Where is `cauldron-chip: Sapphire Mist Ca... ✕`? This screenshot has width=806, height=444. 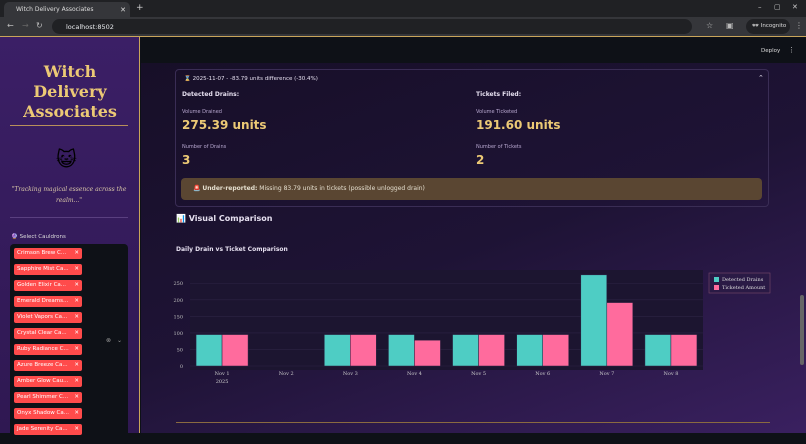
cauldron-chip: Sapphire Mist Ca... ✕ is located at coordinates (48, 269).